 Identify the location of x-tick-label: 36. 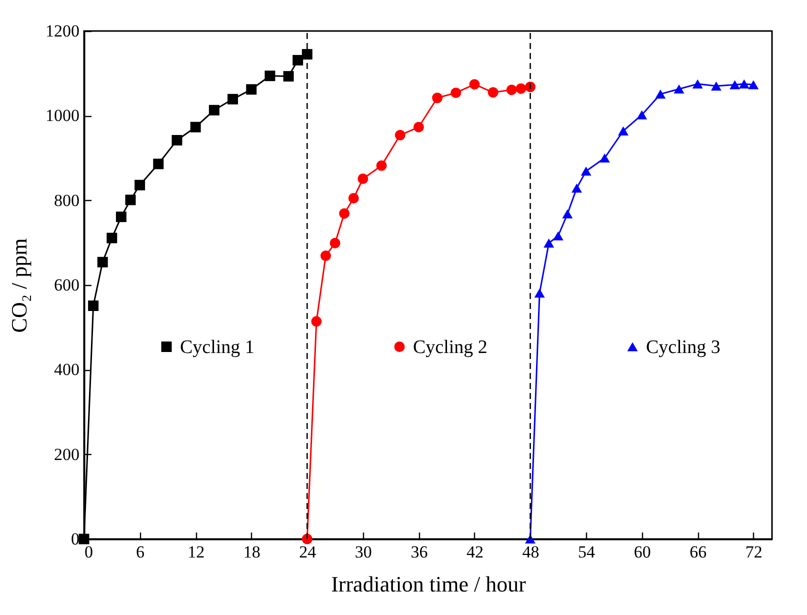
(419, 552).